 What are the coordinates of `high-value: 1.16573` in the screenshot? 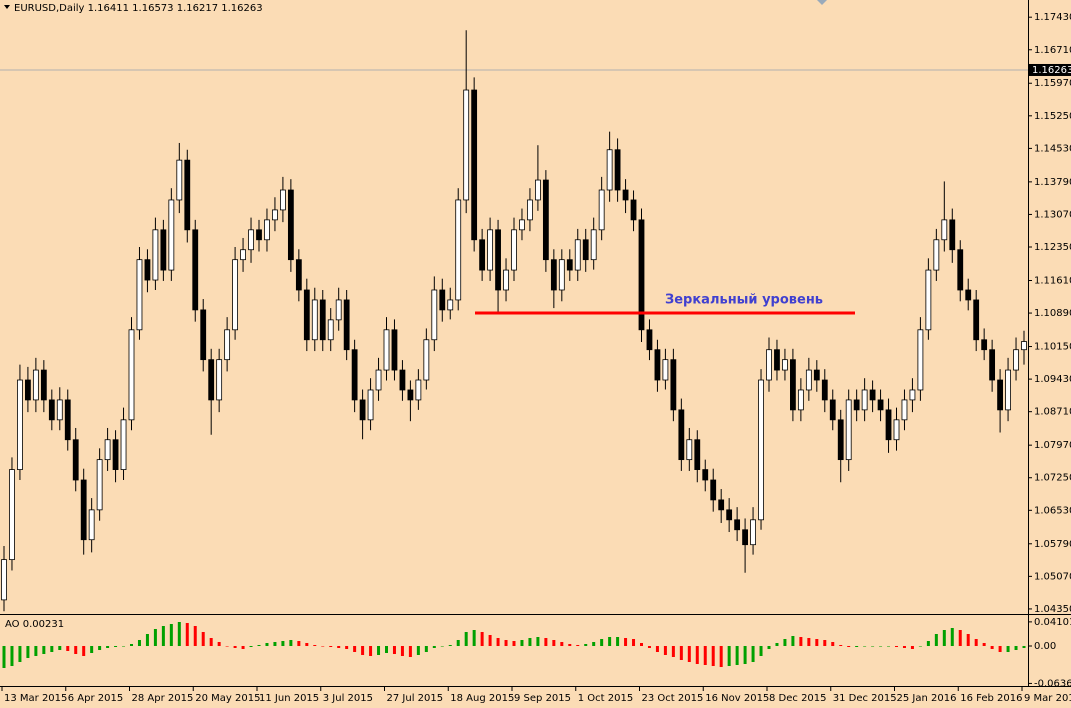 It's located at (152, 8).